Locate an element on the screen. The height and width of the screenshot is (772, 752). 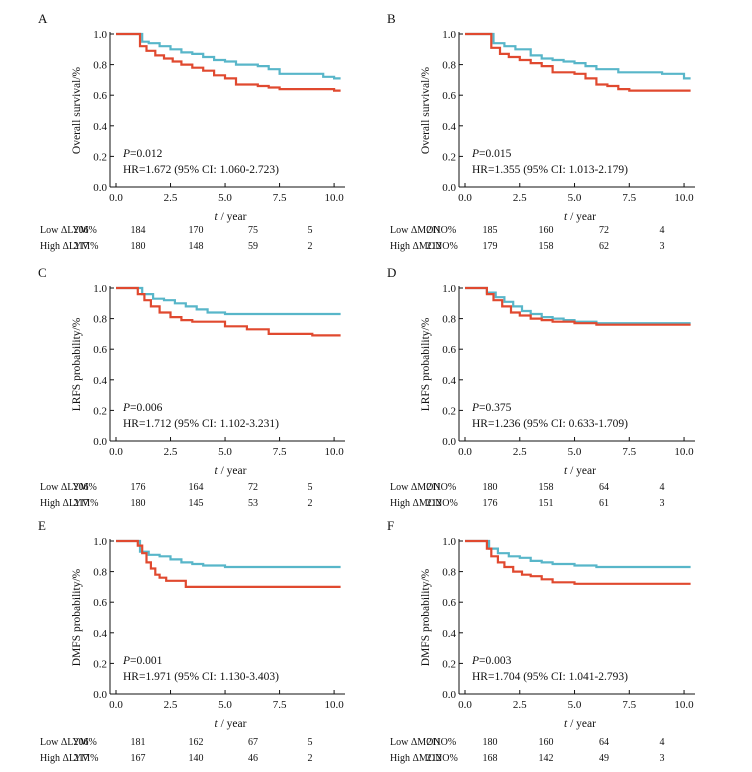
risk-count: 72 is located at coordinates (253, 487).